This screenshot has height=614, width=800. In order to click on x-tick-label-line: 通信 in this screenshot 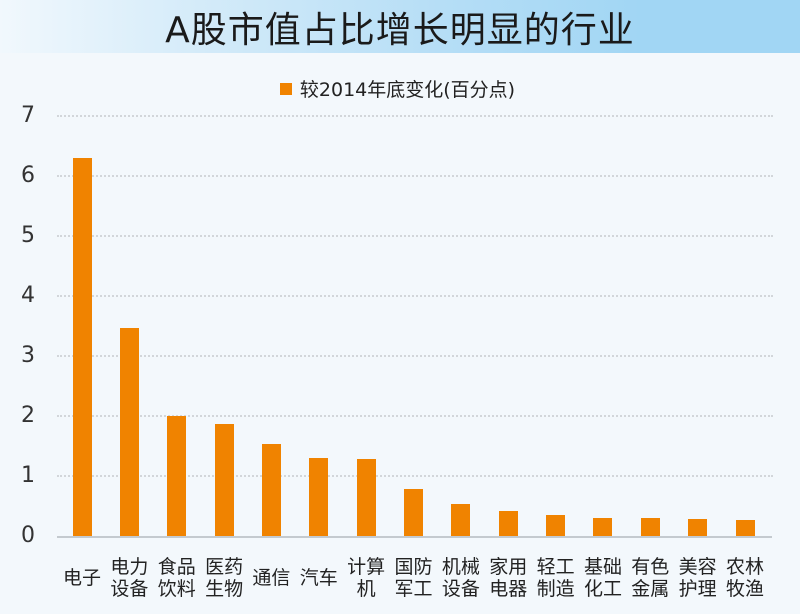, I will do `click(271, 578)`.